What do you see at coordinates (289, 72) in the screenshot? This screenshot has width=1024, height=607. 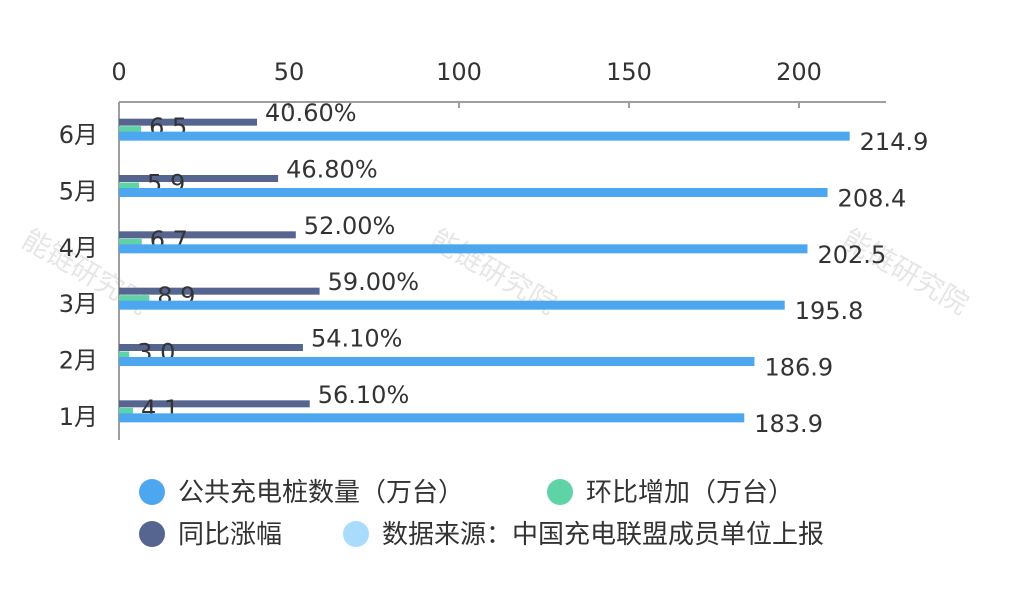 I see `x-tick-label: 50` at bounding box center [289, 72].